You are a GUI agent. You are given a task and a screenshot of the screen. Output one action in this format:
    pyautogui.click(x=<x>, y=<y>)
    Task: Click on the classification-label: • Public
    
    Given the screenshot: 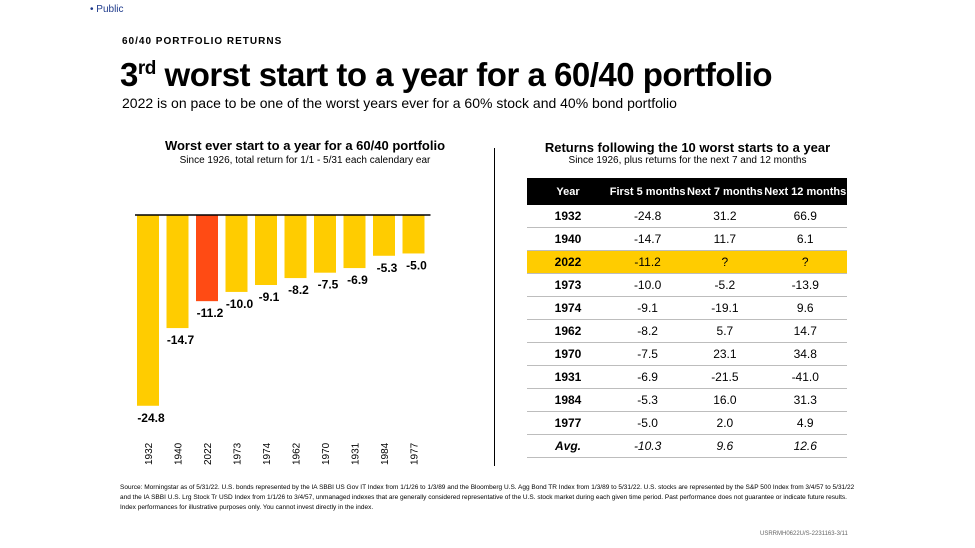 What is the action you would take?
    pyautogui.click(x=107, y=9)
    